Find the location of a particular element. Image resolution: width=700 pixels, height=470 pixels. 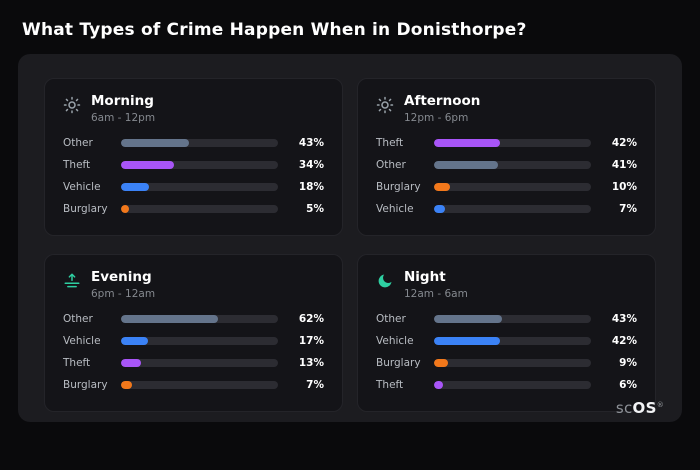

panel-title: Morning is located at coordinates (122, 101).